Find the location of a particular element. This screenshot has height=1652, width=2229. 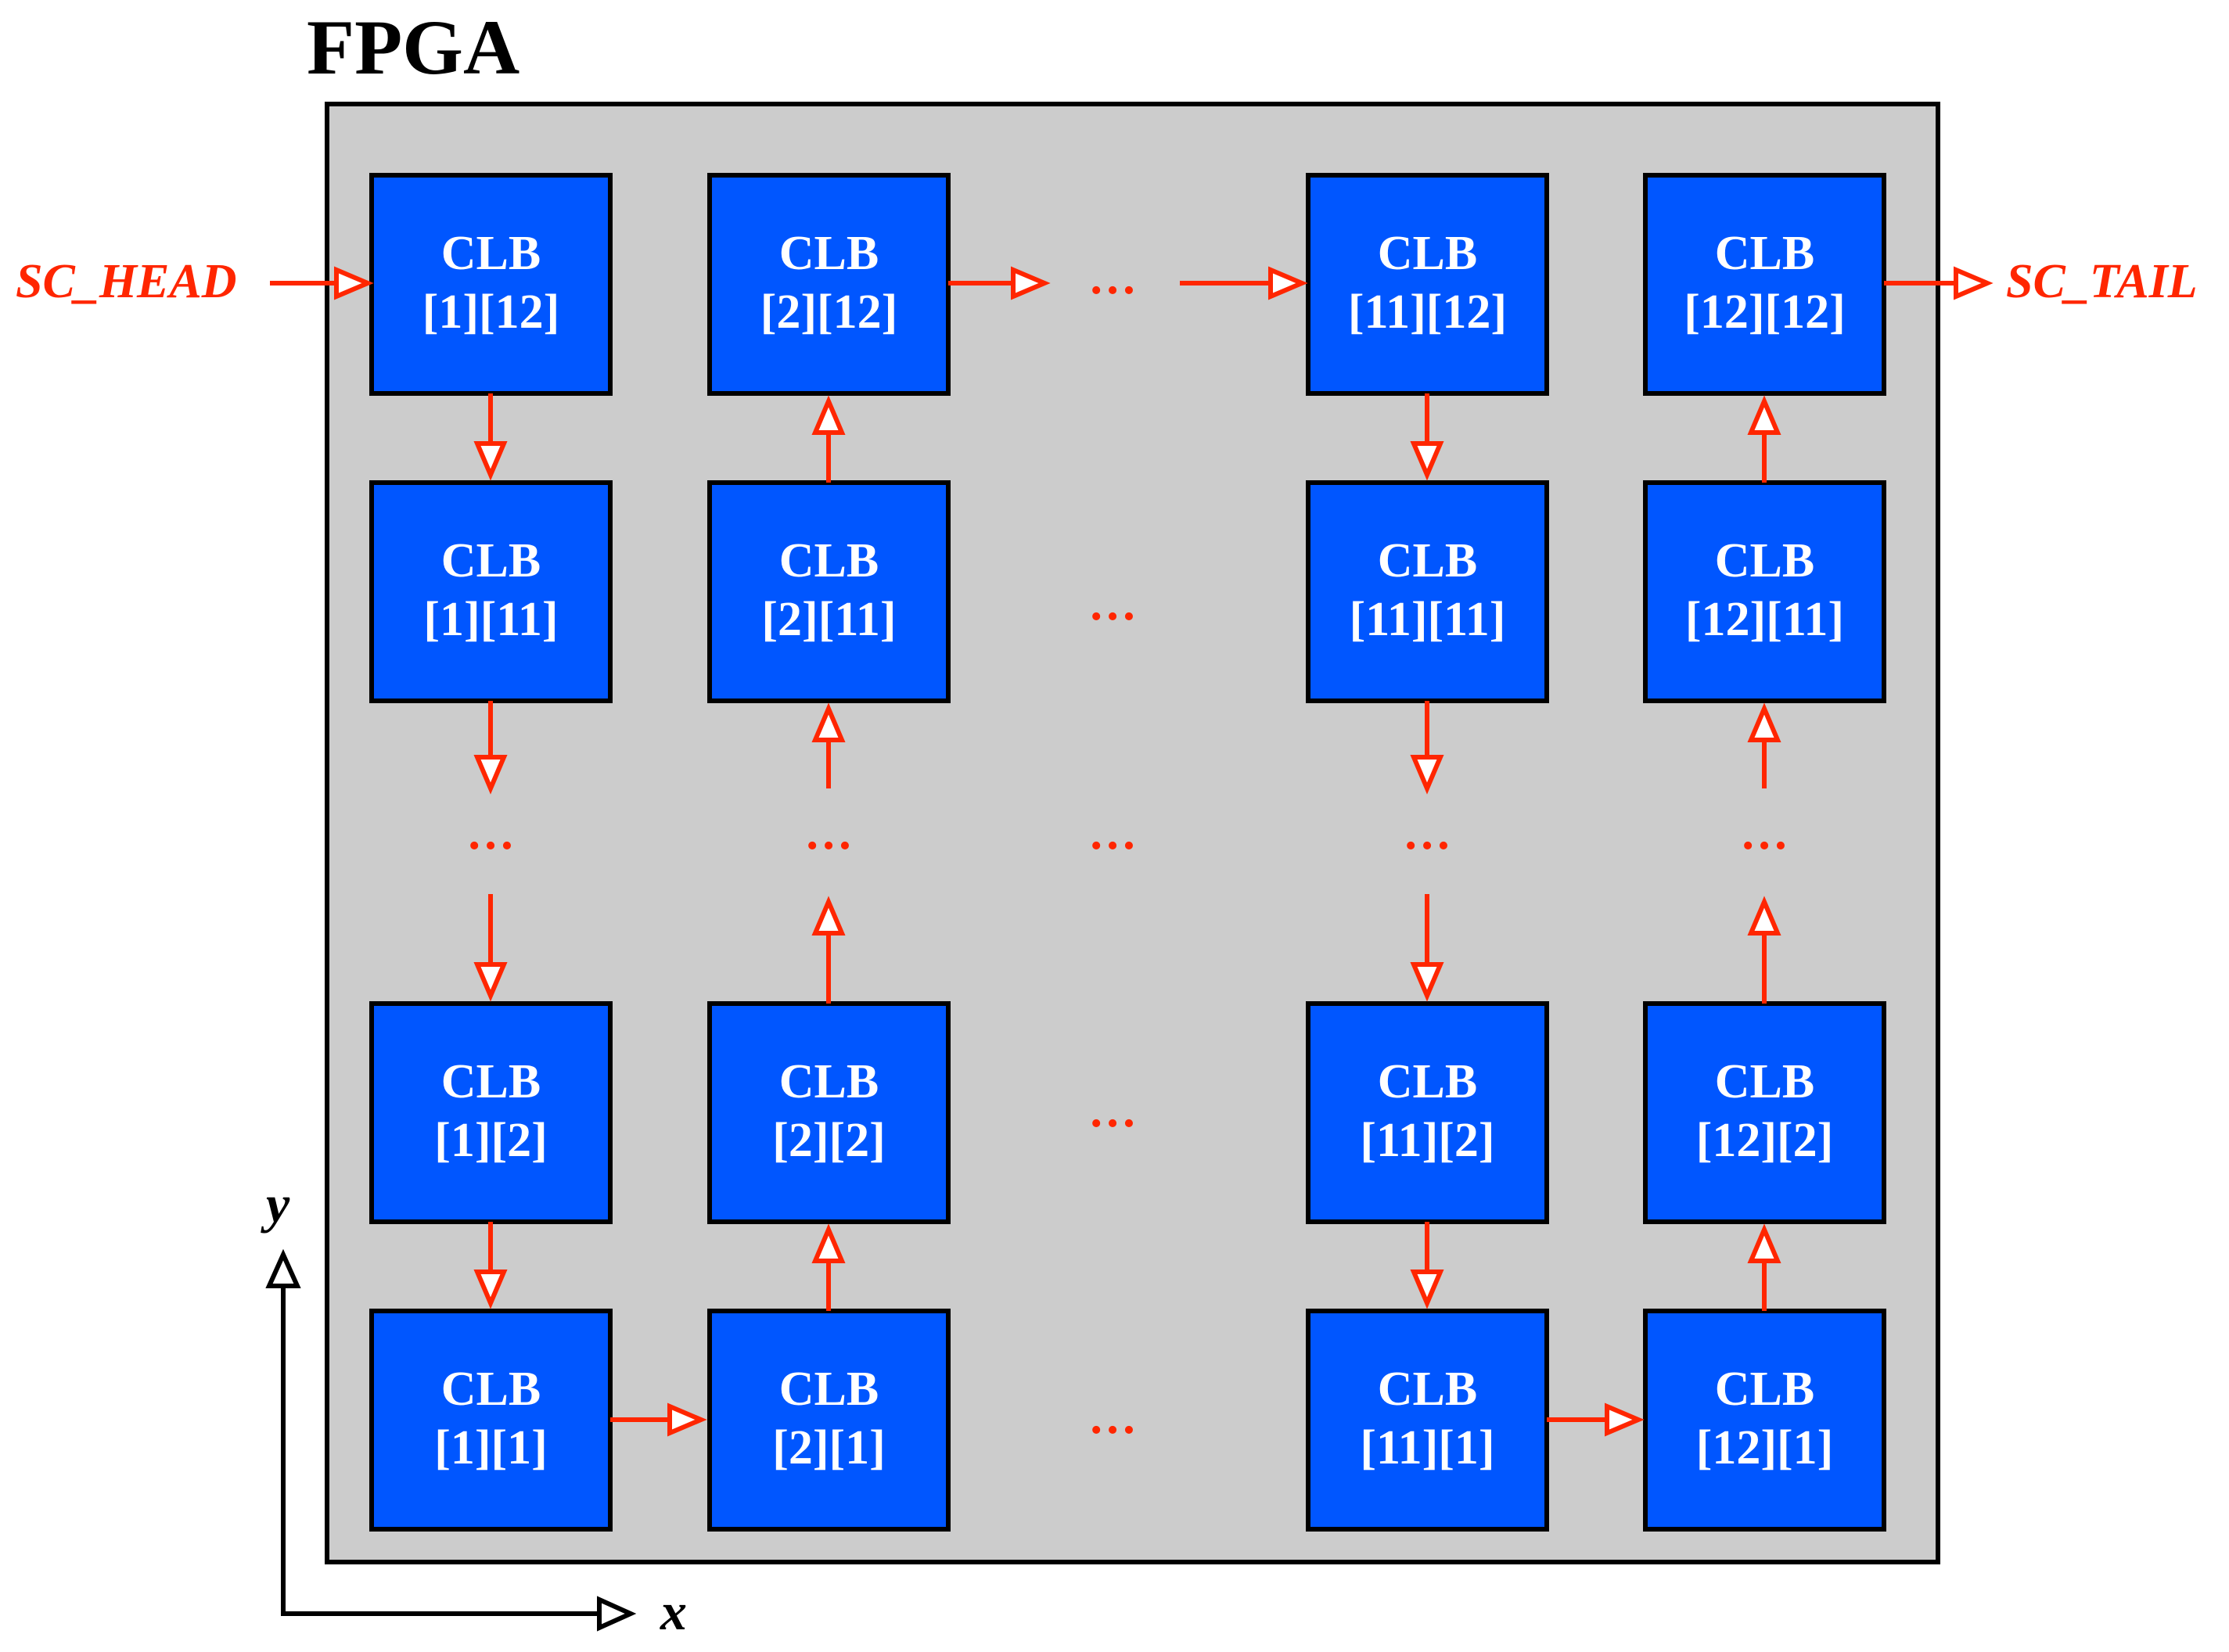

clb-coordinate-label: [11][2] is located at coordinates (1427, 1140).